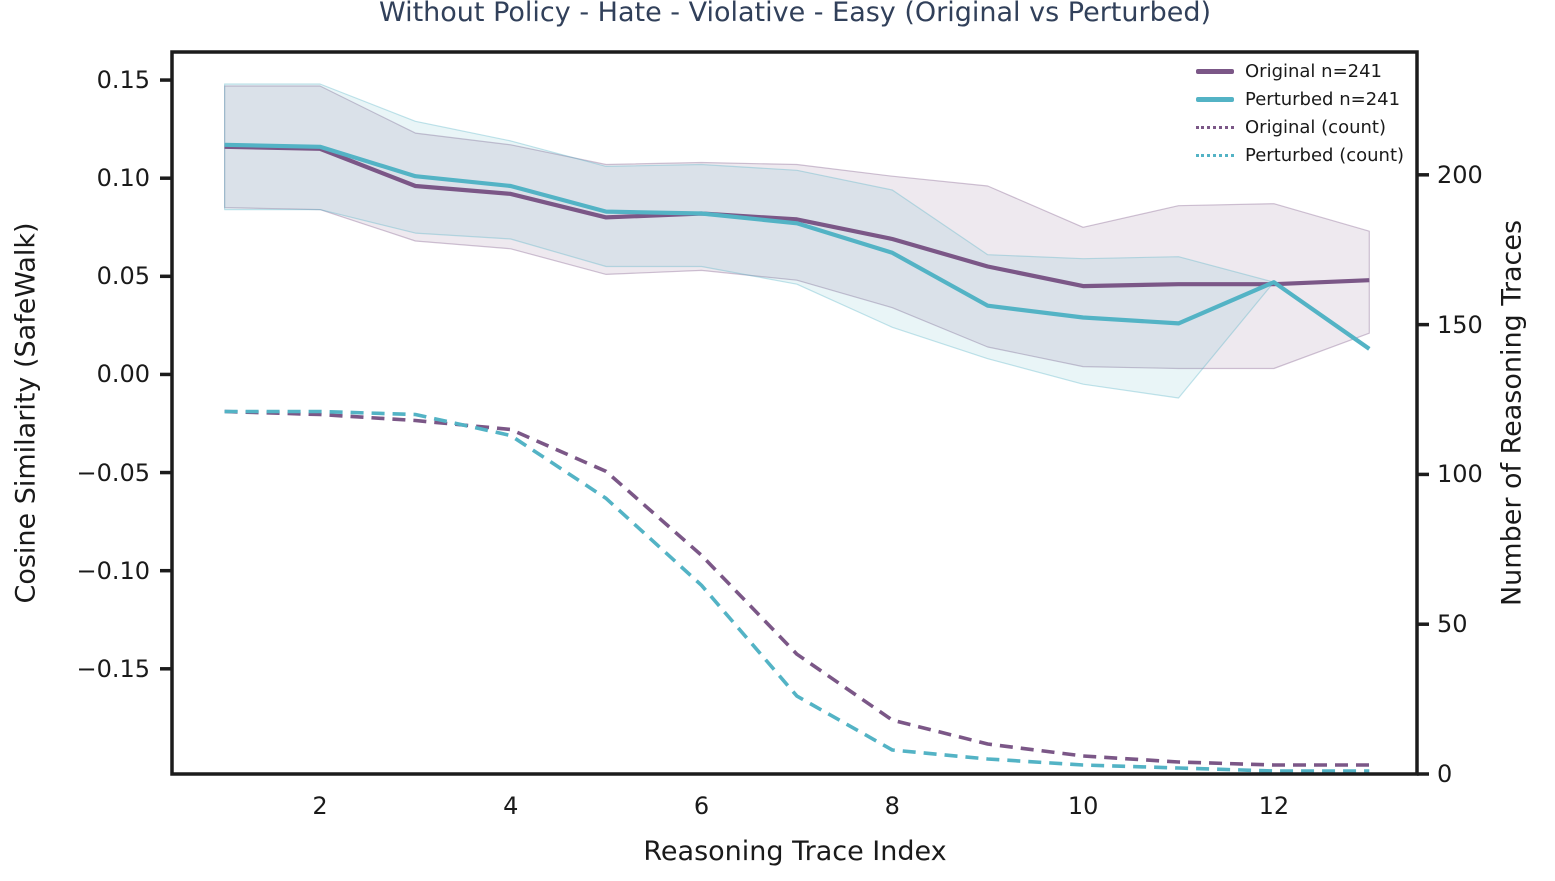 The height and width of the screenshot is (881, 1555). What do you see at coordinates (113, 570) in the screenshot?
I see `y-left-tick-label: −0.10` at bounding box center [113, 570].